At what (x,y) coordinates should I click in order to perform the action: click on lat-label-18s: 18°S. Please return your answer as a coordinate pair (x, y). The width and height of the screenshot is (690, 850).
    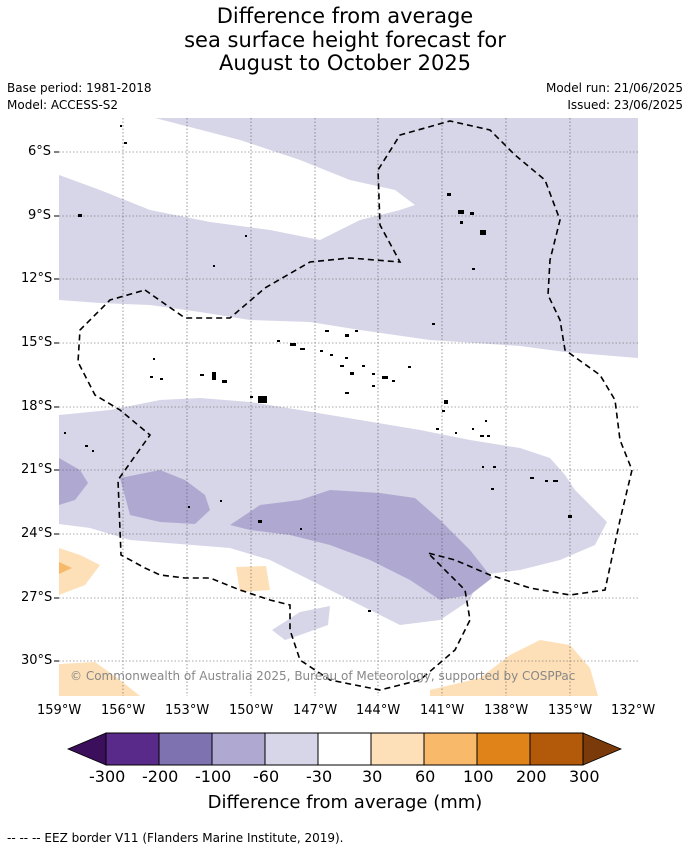
    Looking at the image, I should click on (37, 406).